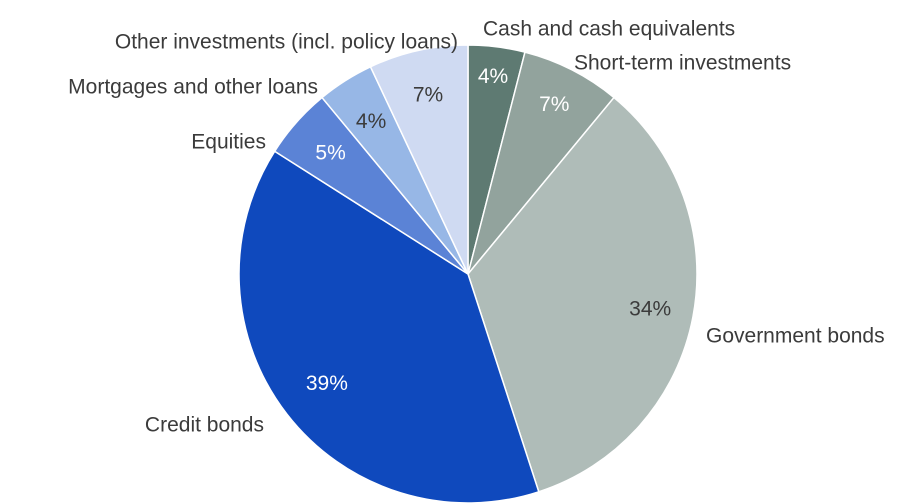 Image resolution: width=923 pixels, height=503 pixels. What do you see at coordinates (609, 29) in the screenshot?
I see `pie-category-label: Cash and cash equivalents` at bounding box center [609, 29].